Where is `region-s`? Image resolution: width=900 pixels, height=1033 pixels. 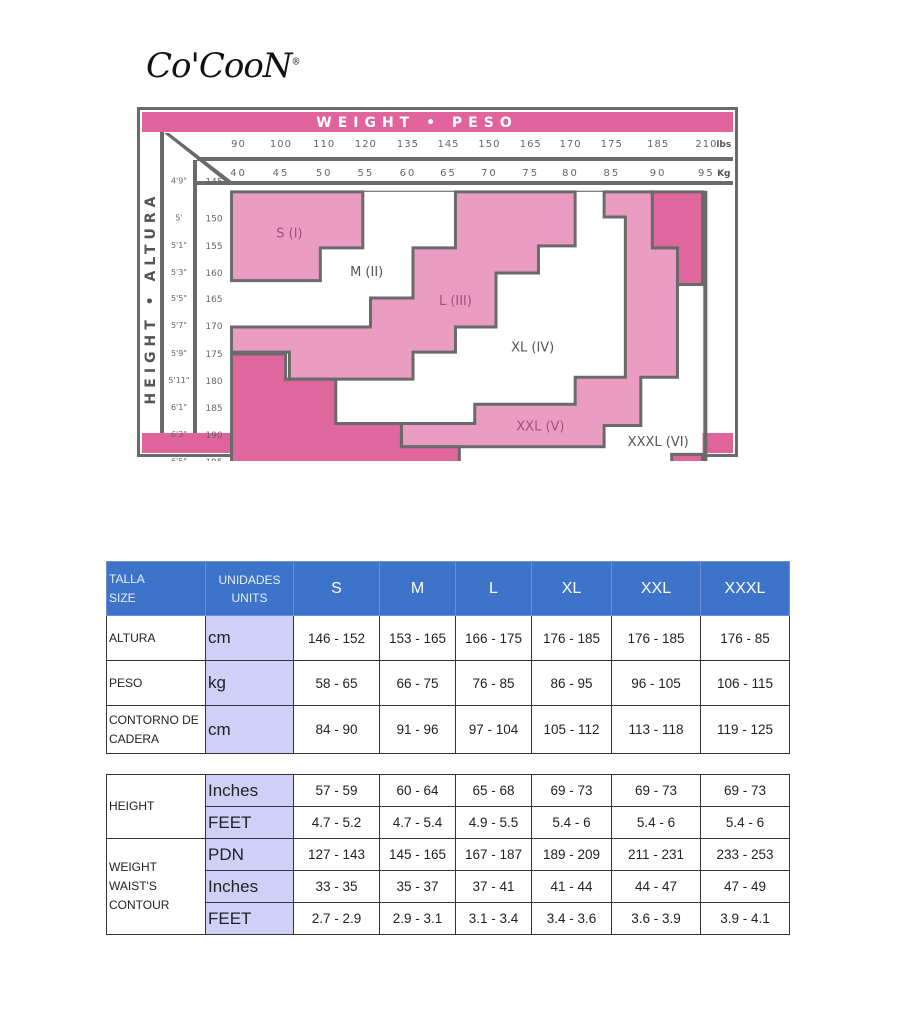
region-s is located at coordinates (297, 236).